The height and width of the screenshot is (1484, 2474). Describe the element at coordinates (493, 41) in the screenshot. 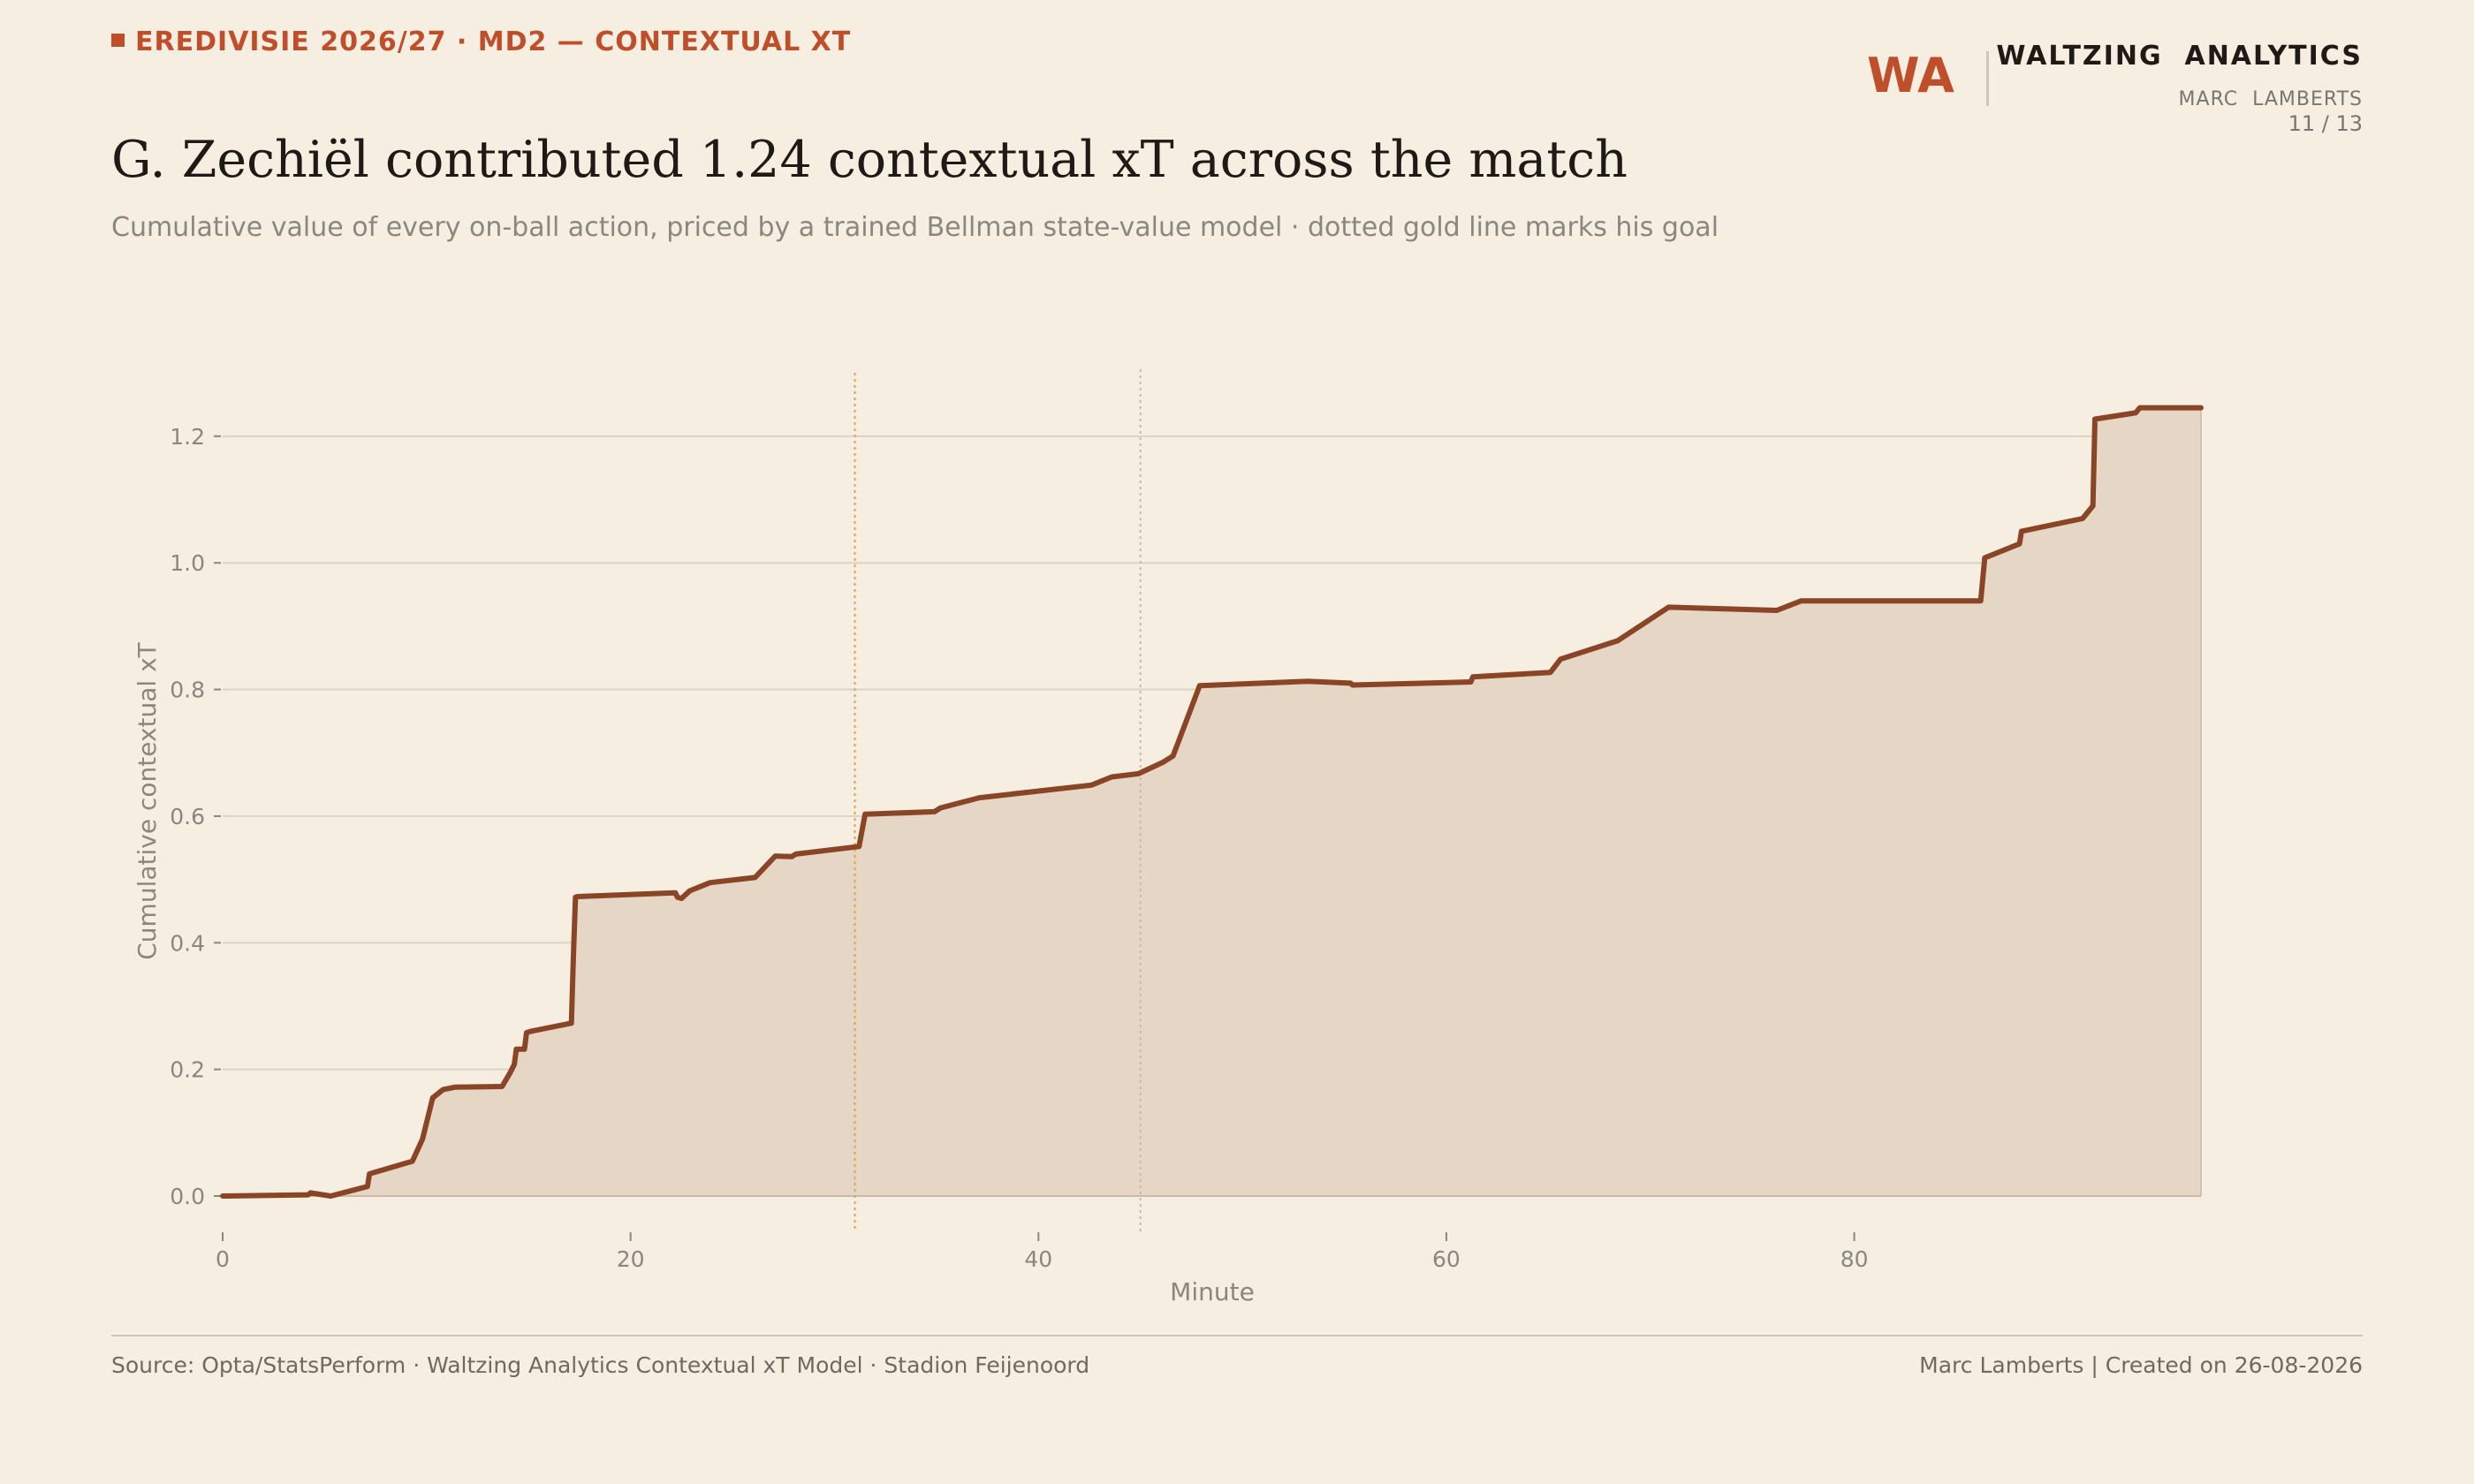

I see `kicker-text: EREDIVISIE 2026/27 · MD2 — CONTEXTUAL XT` at that location.